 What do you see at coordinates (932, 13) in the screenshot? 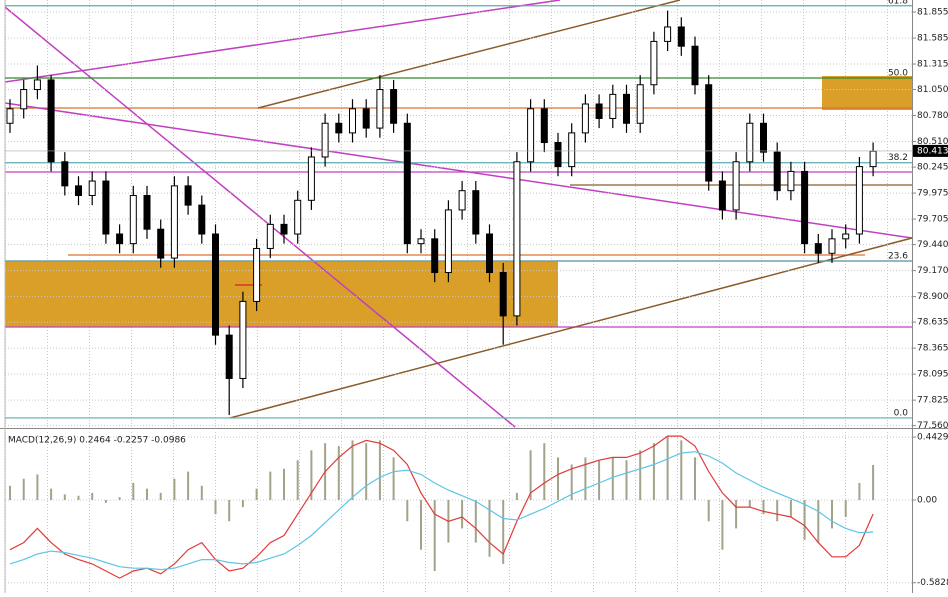
I see `y-tick-label: 81.855` at bounding box center [932, 13].